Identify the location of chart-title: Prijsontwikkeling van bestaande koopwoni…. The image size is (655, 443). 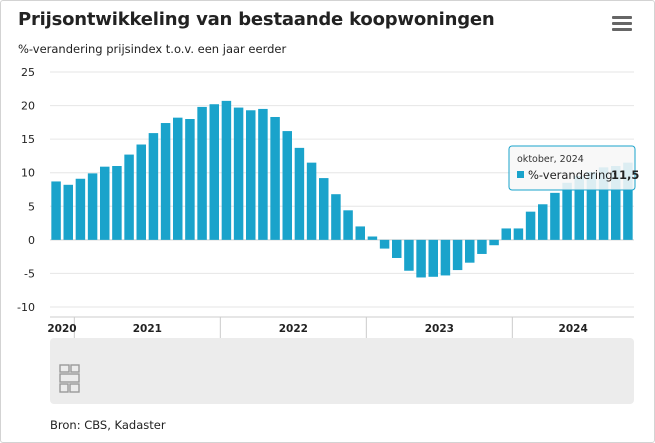
(256, 19).